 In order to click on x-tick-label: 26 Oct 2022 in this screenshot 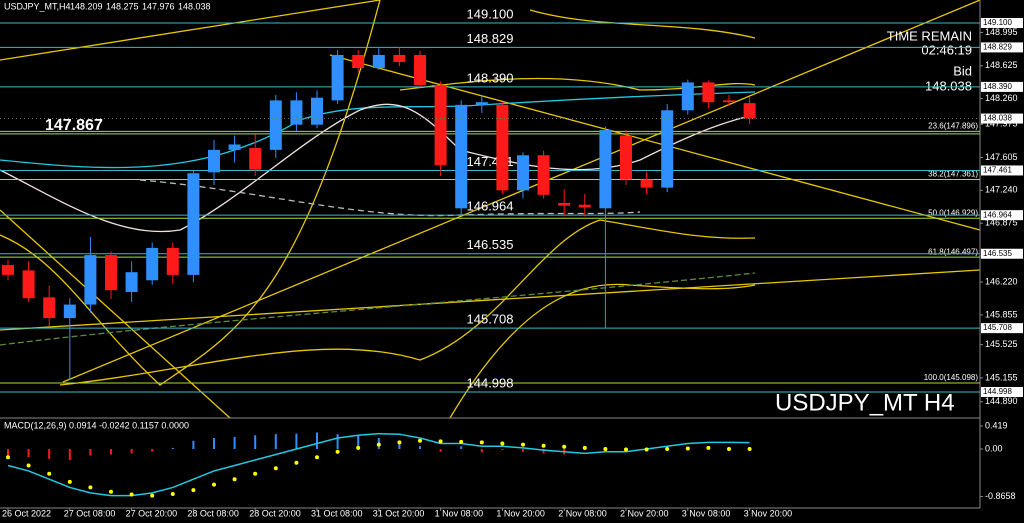, I will do `click(26, 513)`.